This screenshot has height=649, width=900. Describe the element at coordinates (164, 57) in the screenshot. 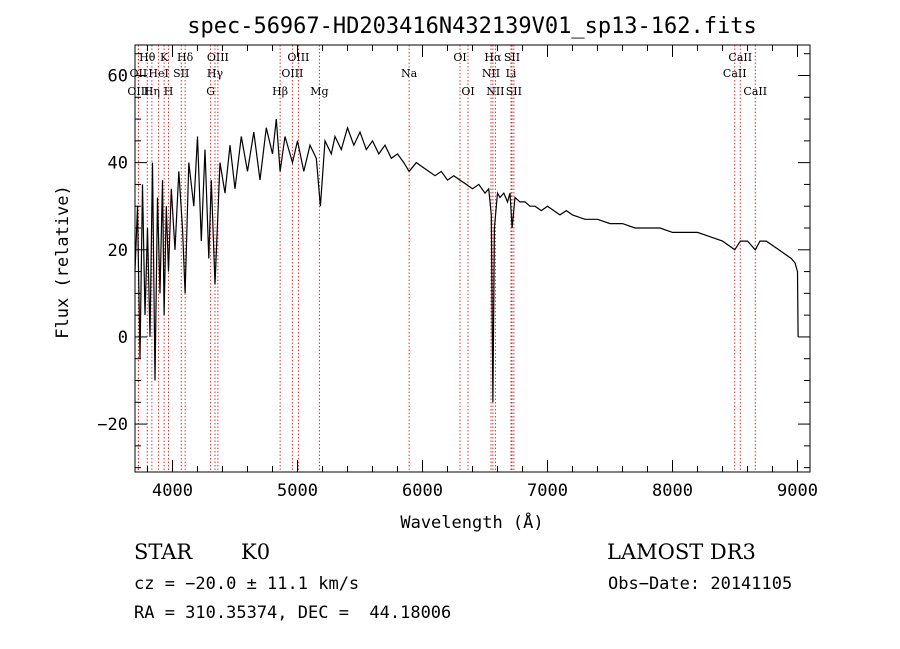

I see `line-label-5: K` at that location.